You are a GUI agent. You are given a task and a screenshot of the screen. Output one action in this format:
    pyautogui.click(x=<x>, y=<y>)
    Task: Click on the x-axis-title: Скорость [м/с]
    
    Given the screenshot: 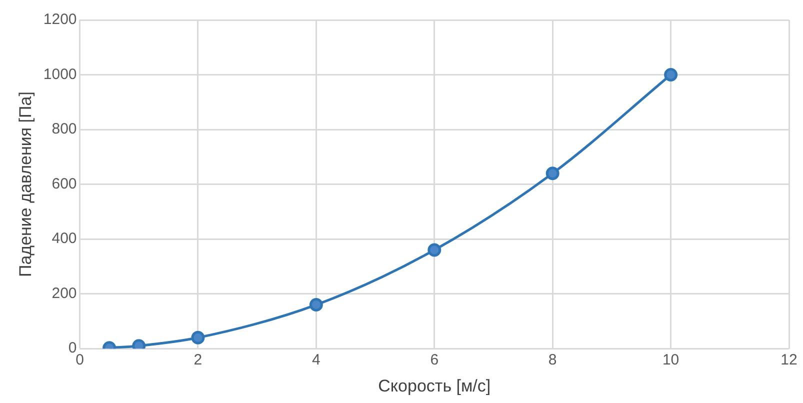 What is the action you would take?
    pyautogui.click(x=434, y=386)
    